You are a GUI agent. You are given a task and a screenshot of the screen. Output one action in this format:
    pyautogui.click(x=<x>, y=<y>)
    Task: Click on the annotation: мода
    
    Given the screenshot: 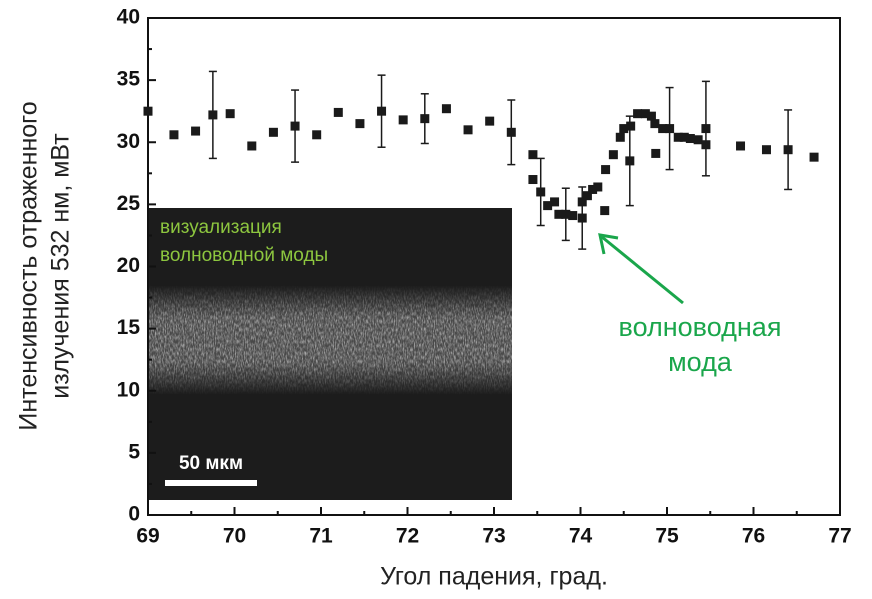 What is the action you would take?
    pyautogui.click(x=700, y=362)
    